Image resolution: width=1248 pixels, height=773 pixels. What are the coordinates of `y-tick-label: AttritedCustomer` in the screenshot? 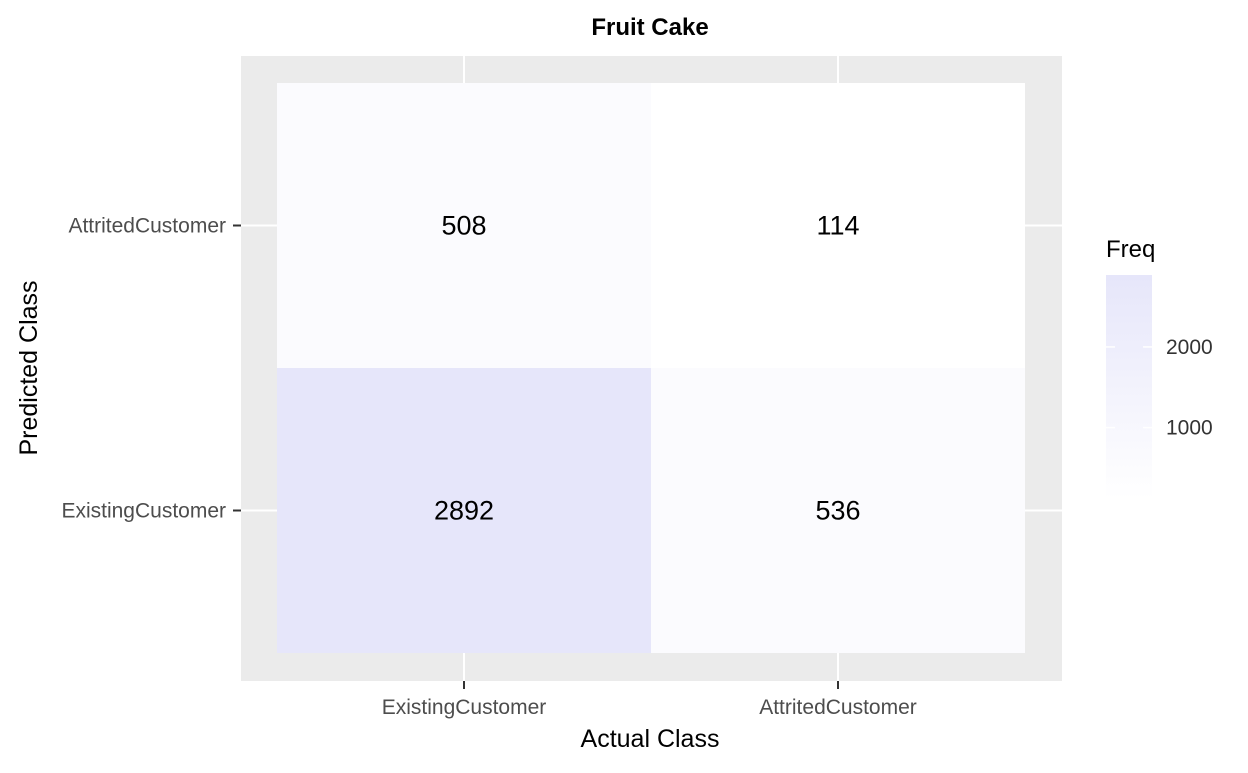 It's located at (147, 226).